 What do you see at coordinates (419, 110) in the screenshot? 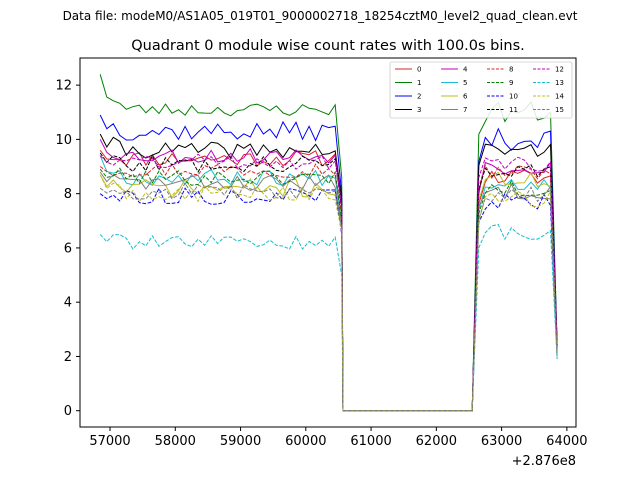
I see `legend-label-3: 3` at bounding box center [419, 110].